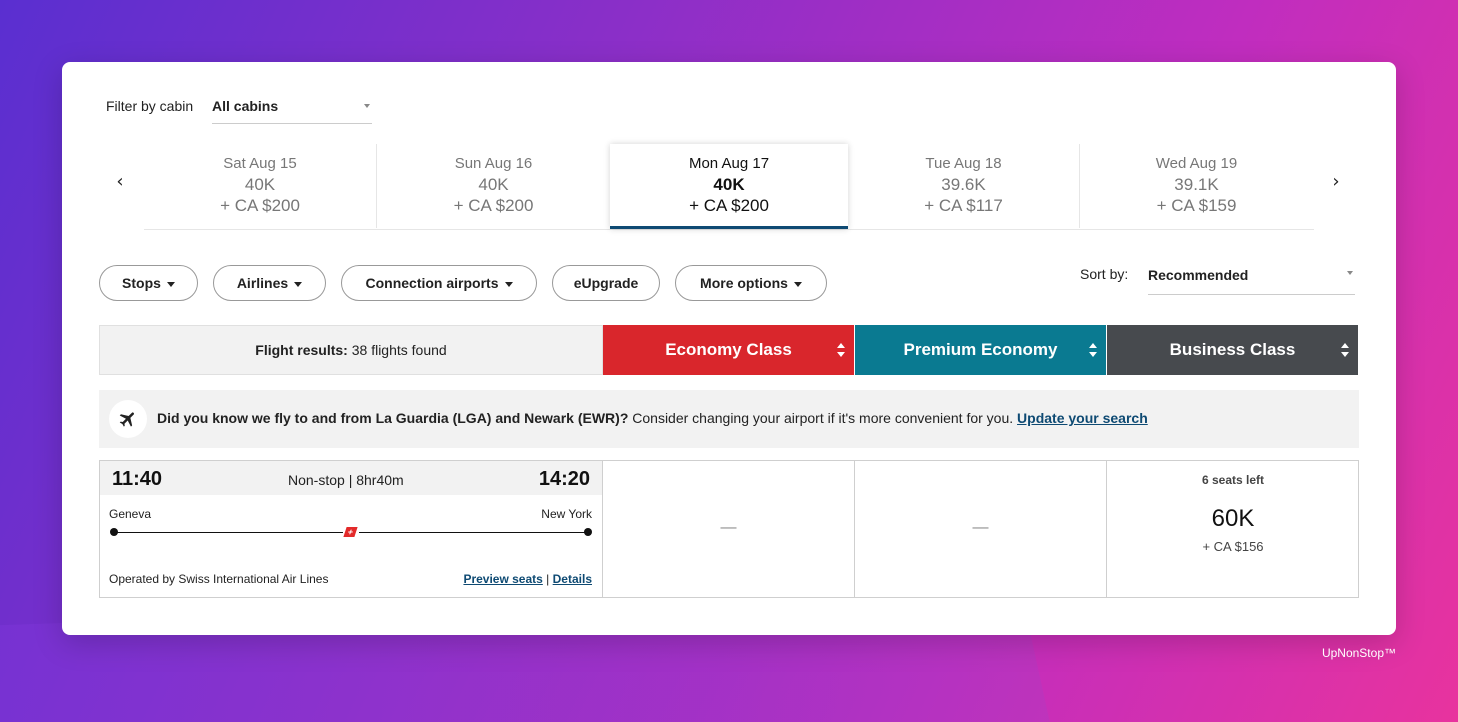  I want to click on connection-airports-filter-button: Connection airports, so click(439, 283).